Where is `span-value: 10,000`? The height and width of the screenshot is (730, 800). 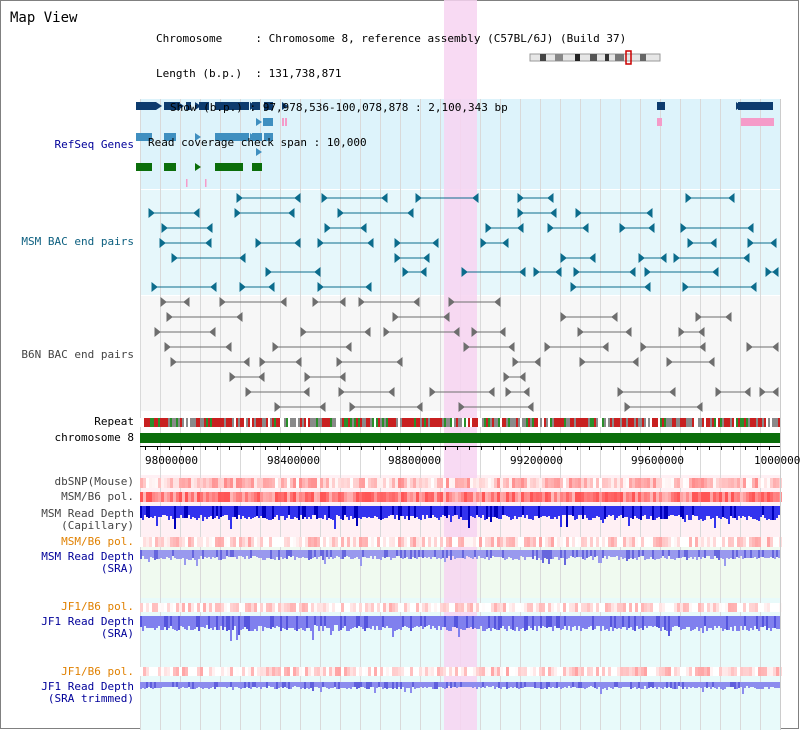
span-value: 10,000 is located at coordinates (346, 142).